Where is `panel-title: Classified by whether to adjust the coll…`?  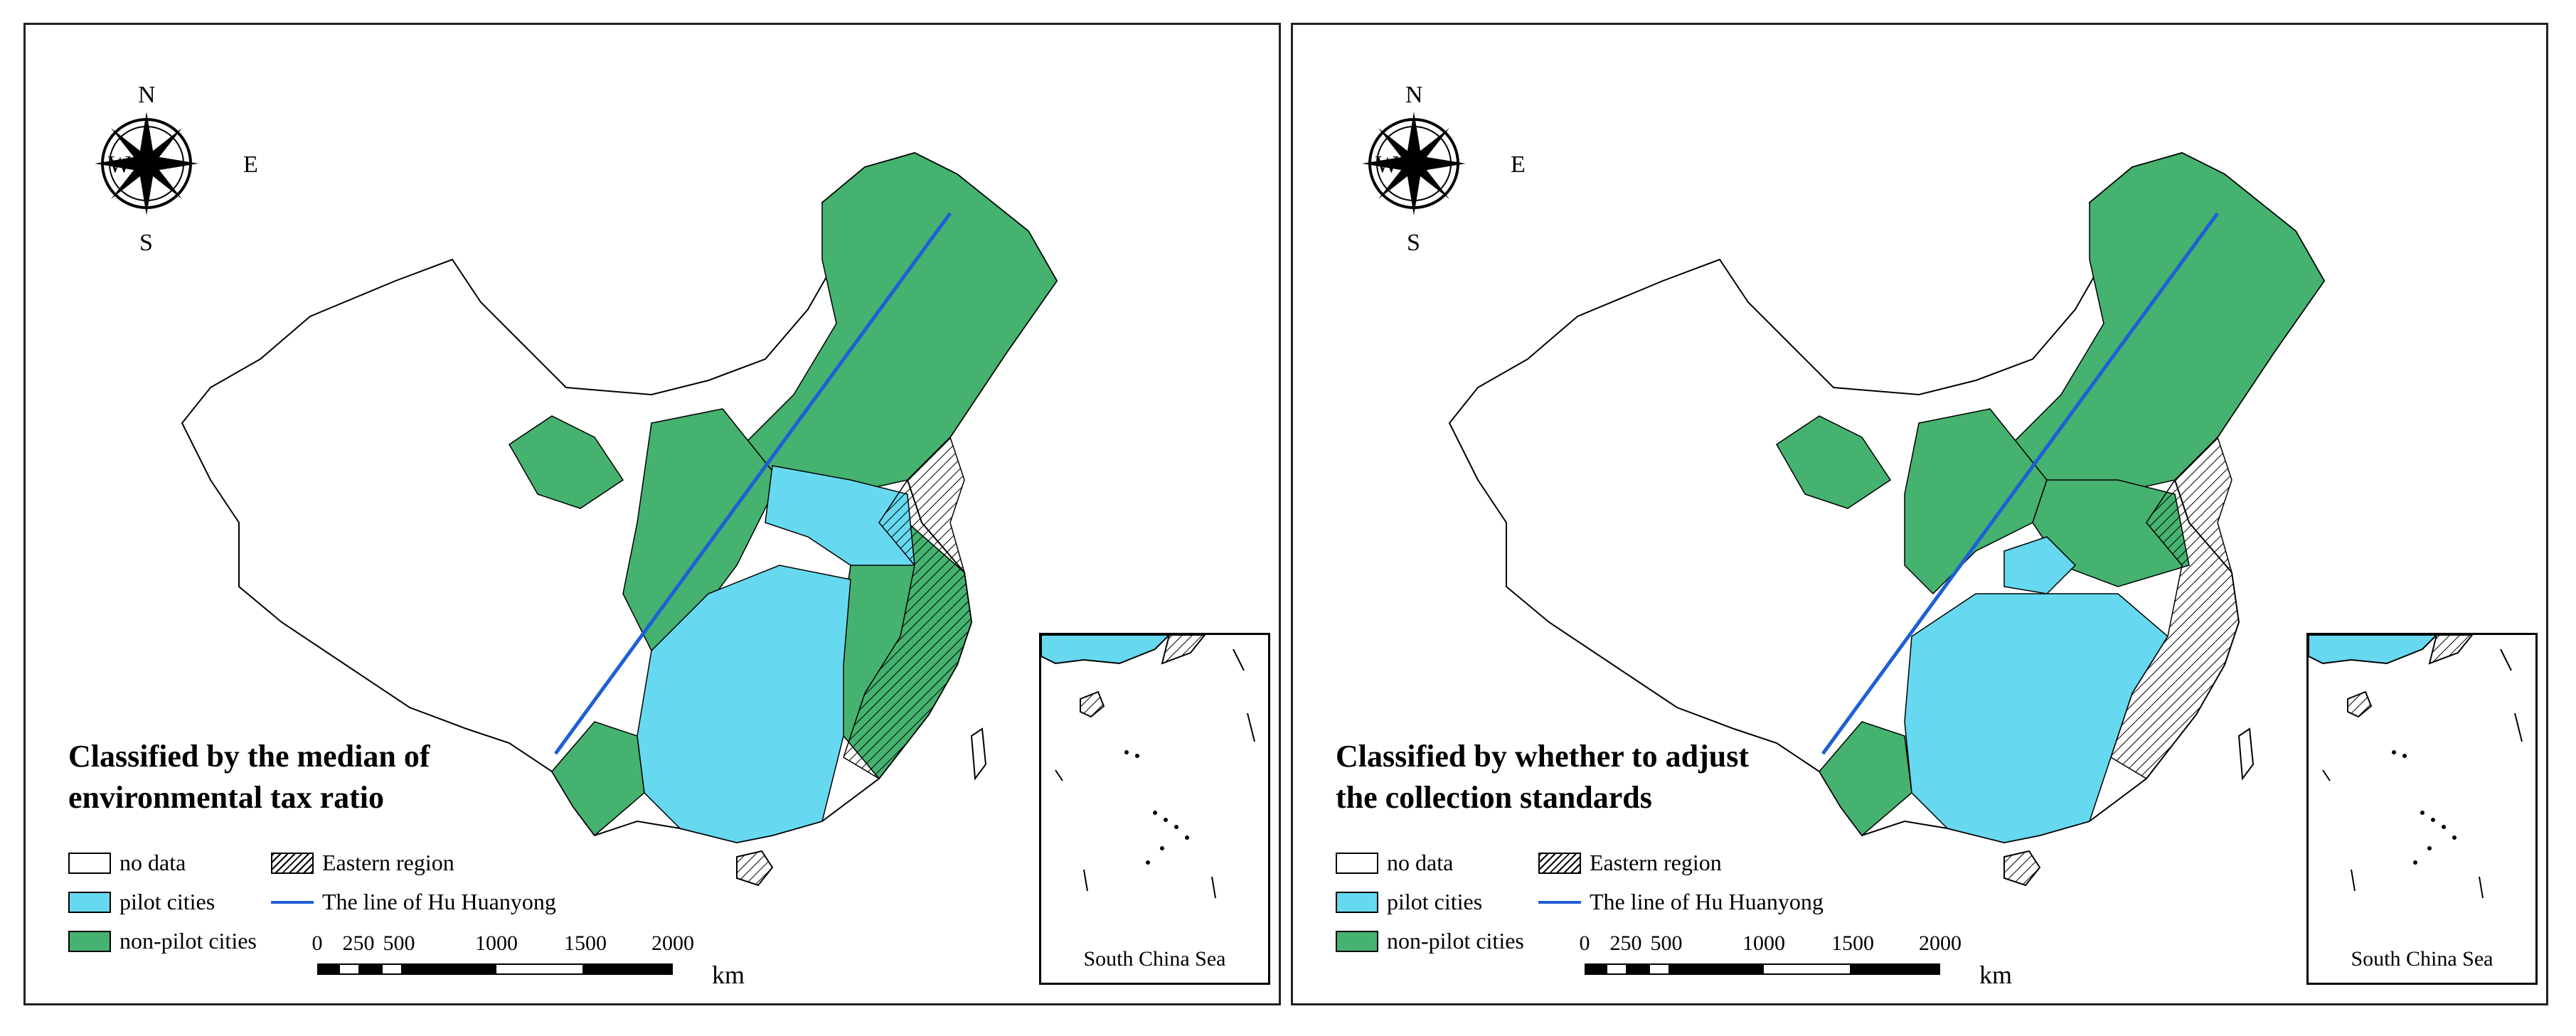 panel-title: Classified by whether to adjust the coll… is located at coordinates (1606, 777).